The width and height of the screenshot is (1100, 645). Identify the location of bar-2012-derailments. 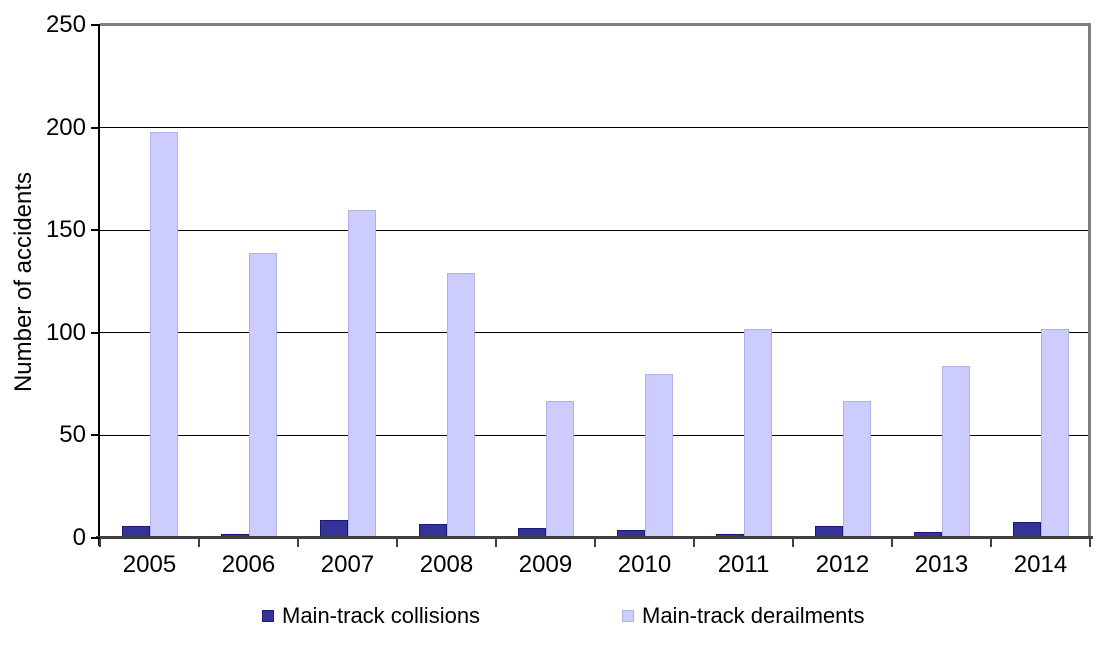
(856, 469).